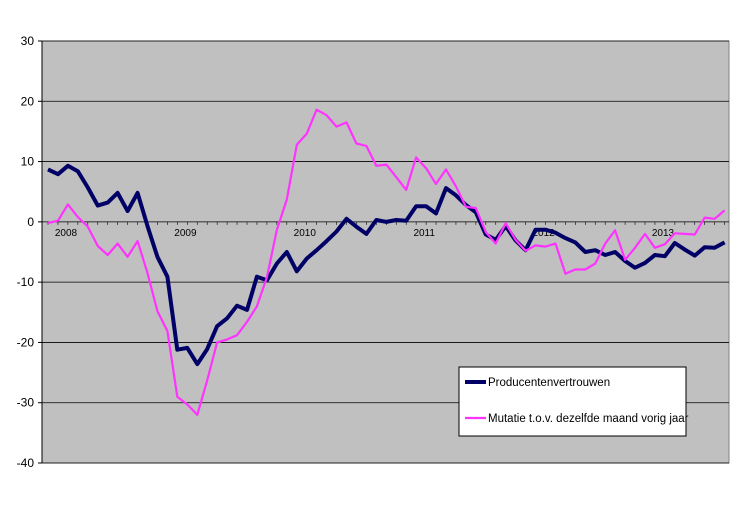 The image size is (743, 510). What do you see at coordinates (424, 233) in the screenshot?
I see `year-label-2011: 2011` at bounding box center [424, 233].